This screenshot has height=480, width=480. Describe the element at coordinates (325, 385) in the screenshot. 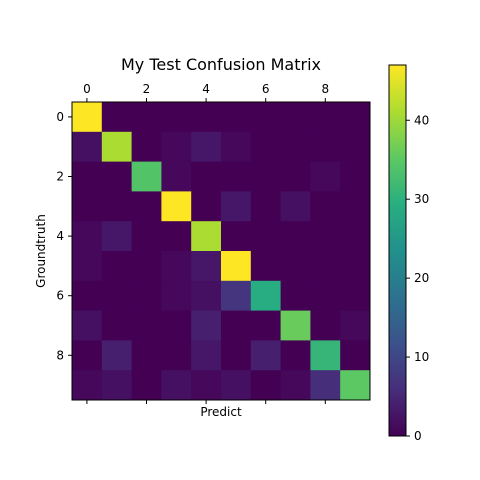

I see `heatmap-cell-r9-c8` at that location.